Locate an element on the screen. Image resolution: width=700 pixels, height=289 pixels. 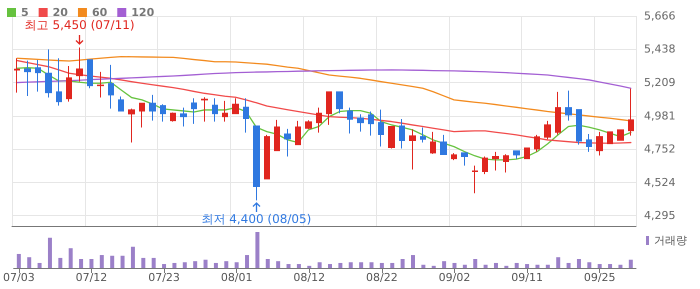
y-tick-label: 4,295 is located at coordinates (660, 215).